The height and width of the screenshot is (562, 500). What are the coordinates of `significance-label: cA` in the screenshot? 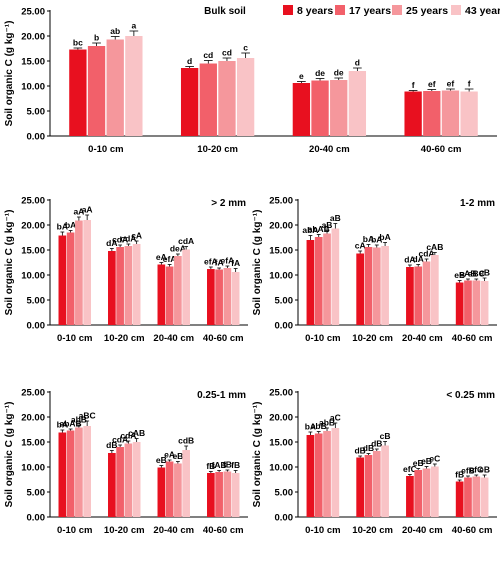 It's located at (136, 236).